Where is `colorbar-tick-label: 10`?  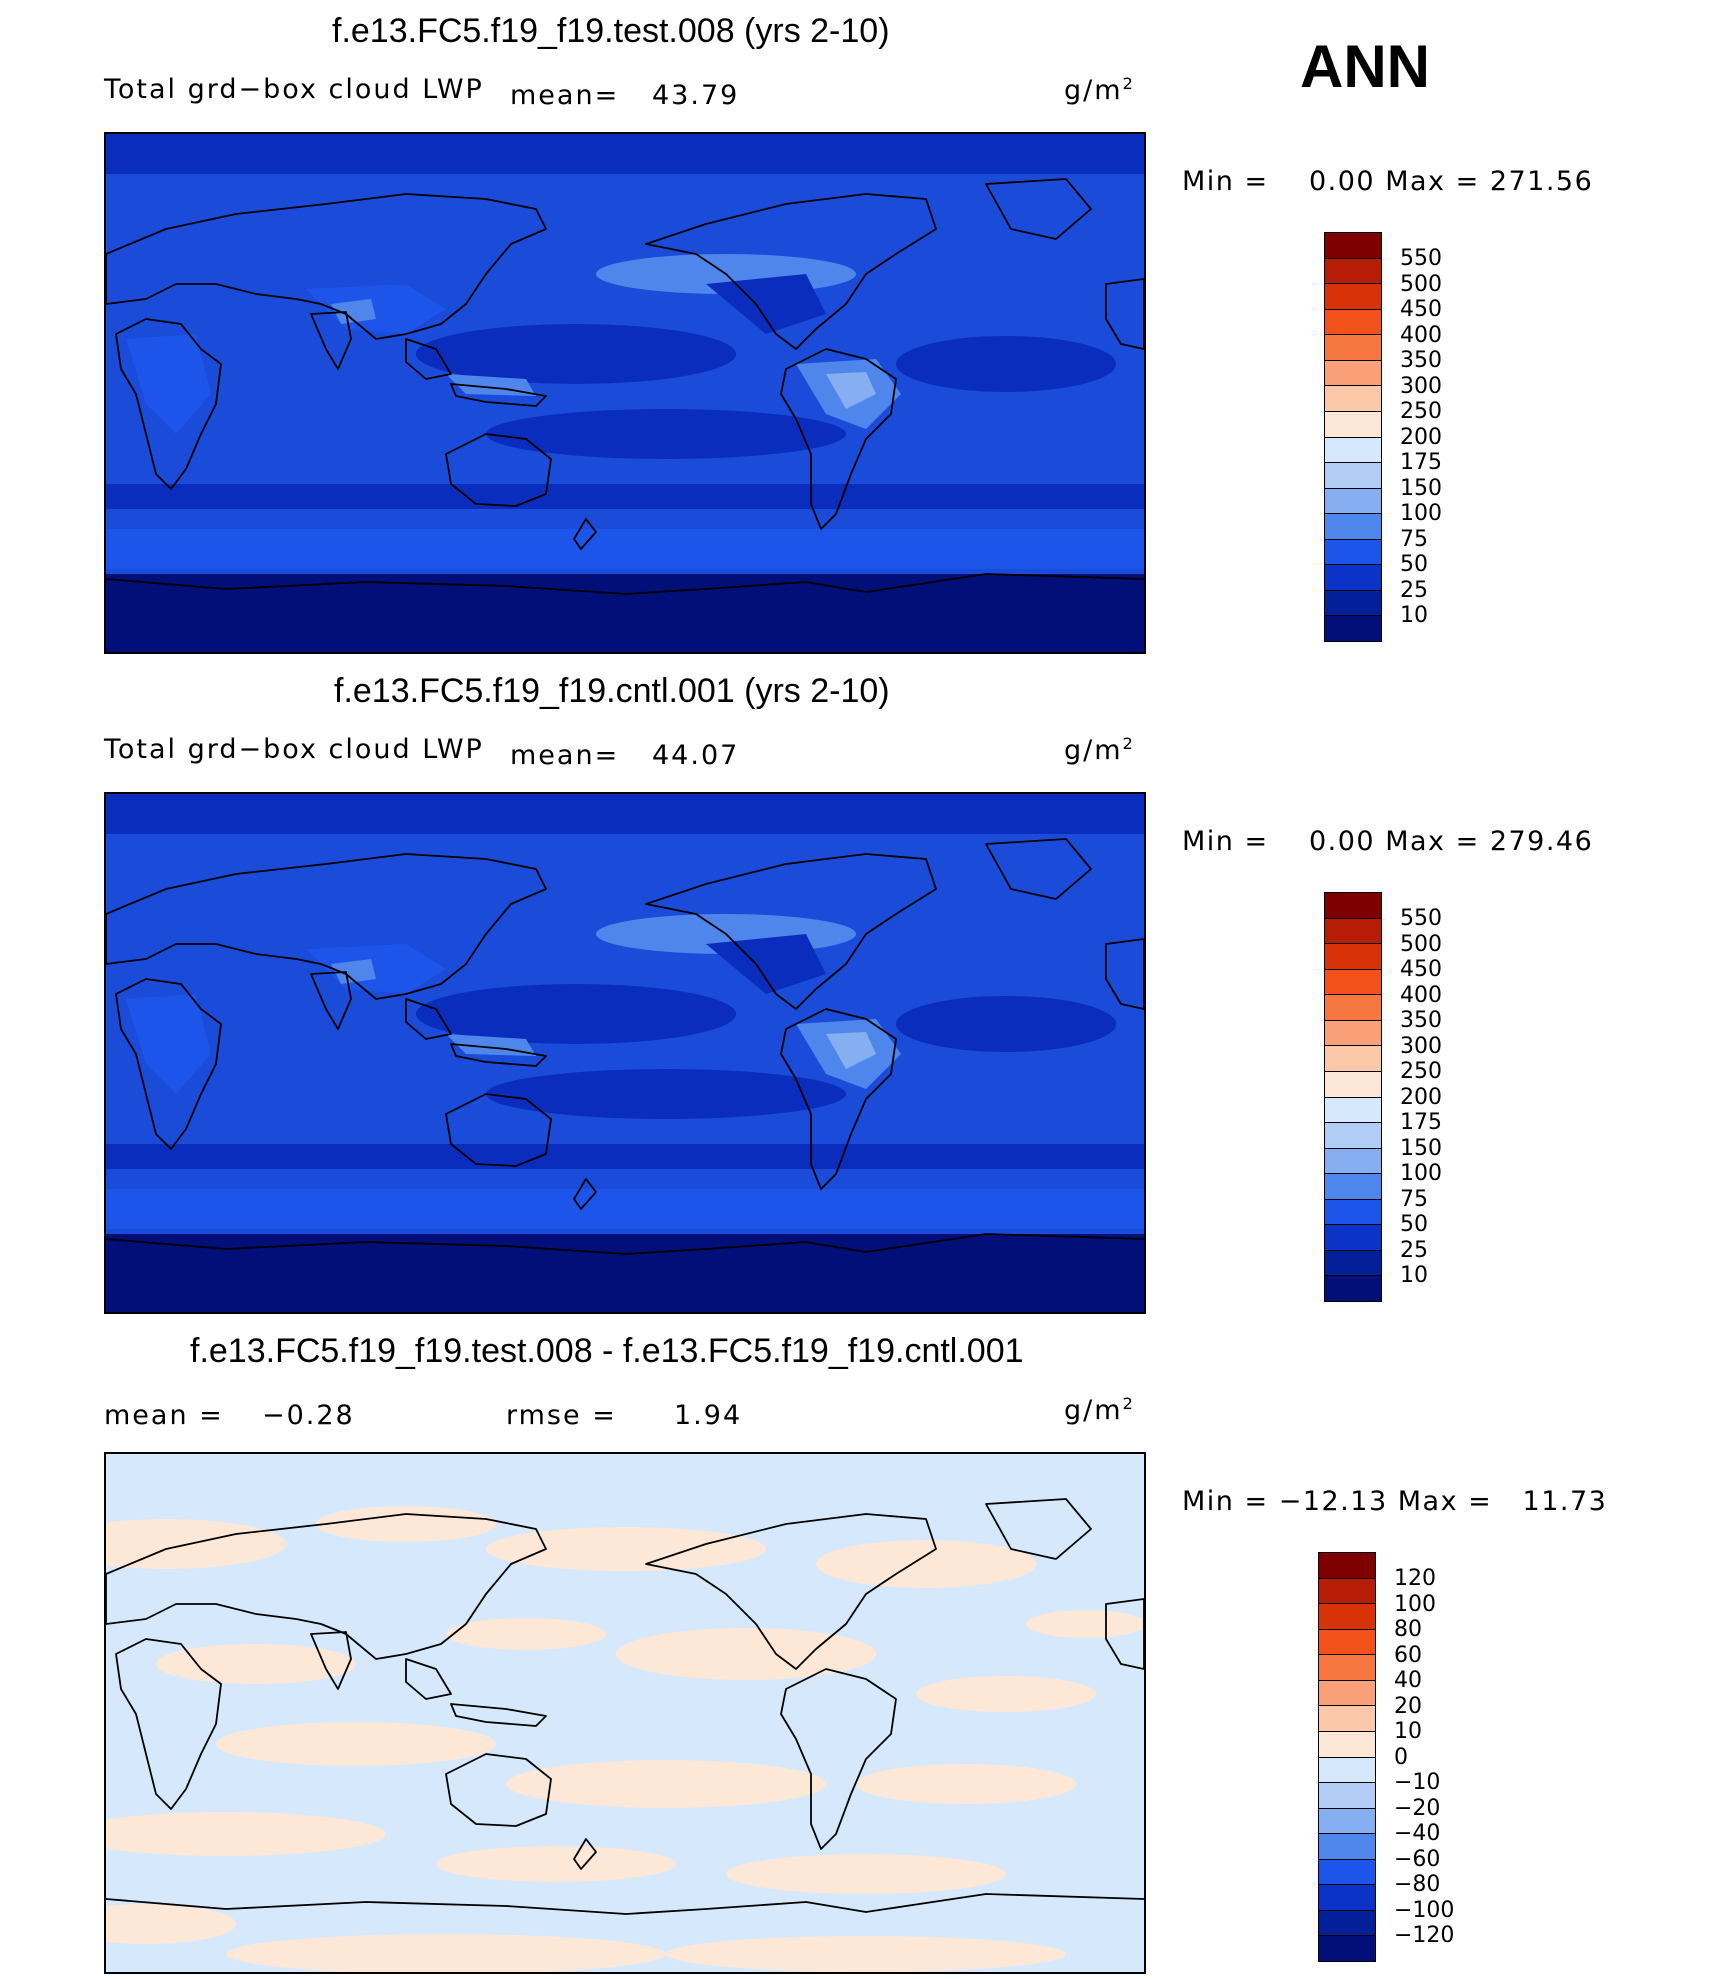 colorbar-tick-label: 10 is located at coordinates (1414, 1275).